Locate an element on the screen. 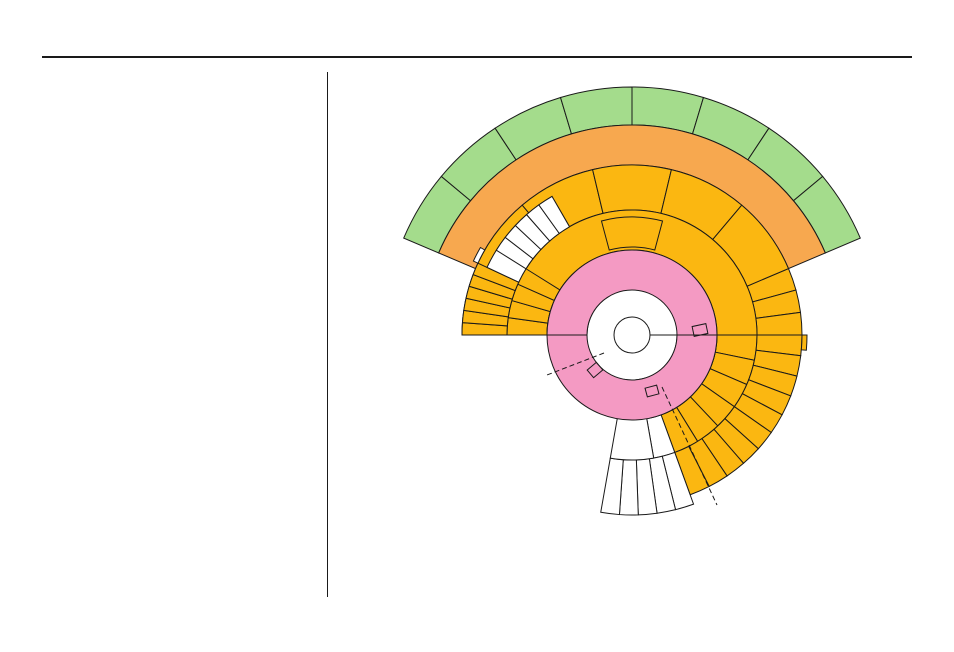 The height and width of the screenshot is (652, 954). dashed-leader-left is located at coordinates (575, 364).